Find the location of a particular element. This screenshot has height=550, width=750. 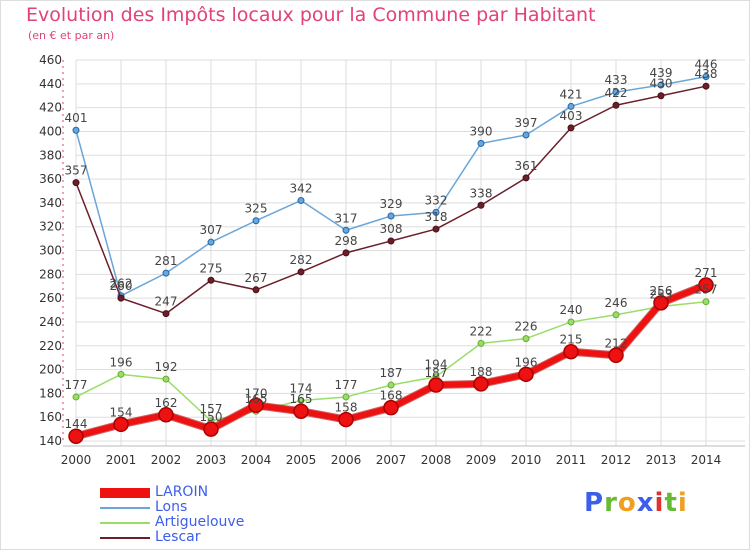

data-label: 298 is located at coordinates (346, 241).